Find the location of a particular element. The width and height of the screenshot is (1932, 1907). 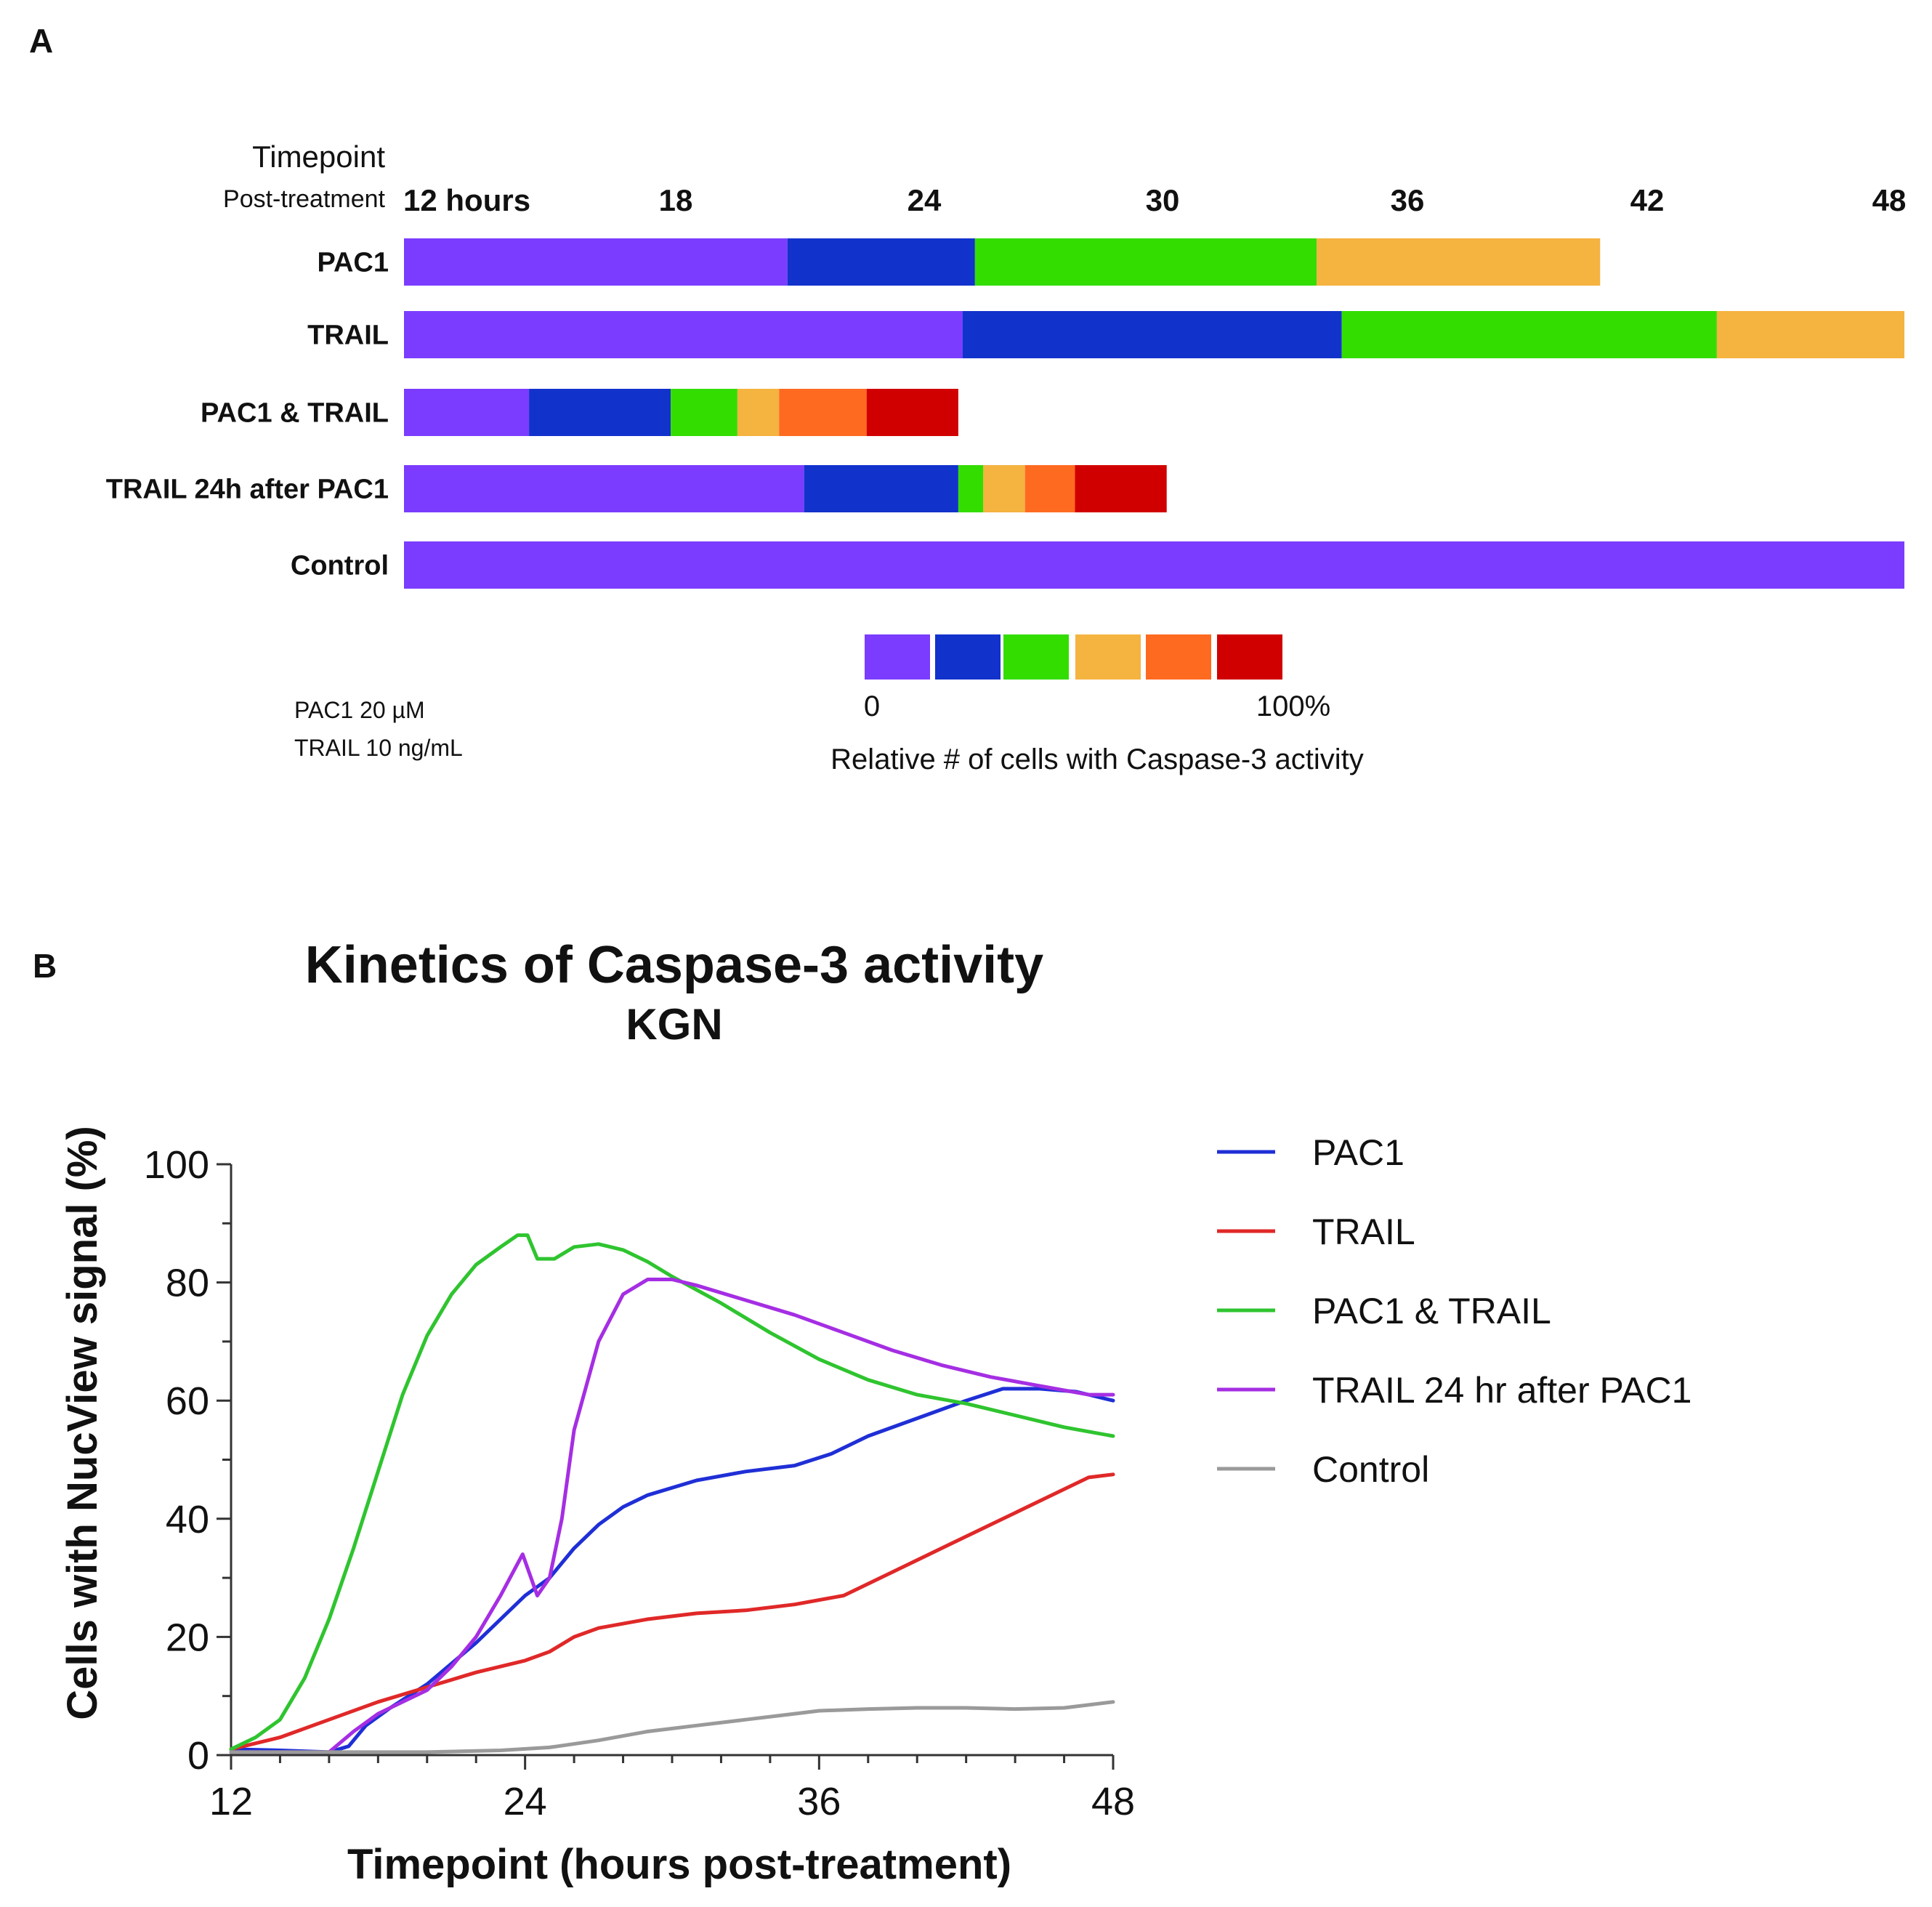

series-line-pac1-trail is located at coordinates (672, 1492).